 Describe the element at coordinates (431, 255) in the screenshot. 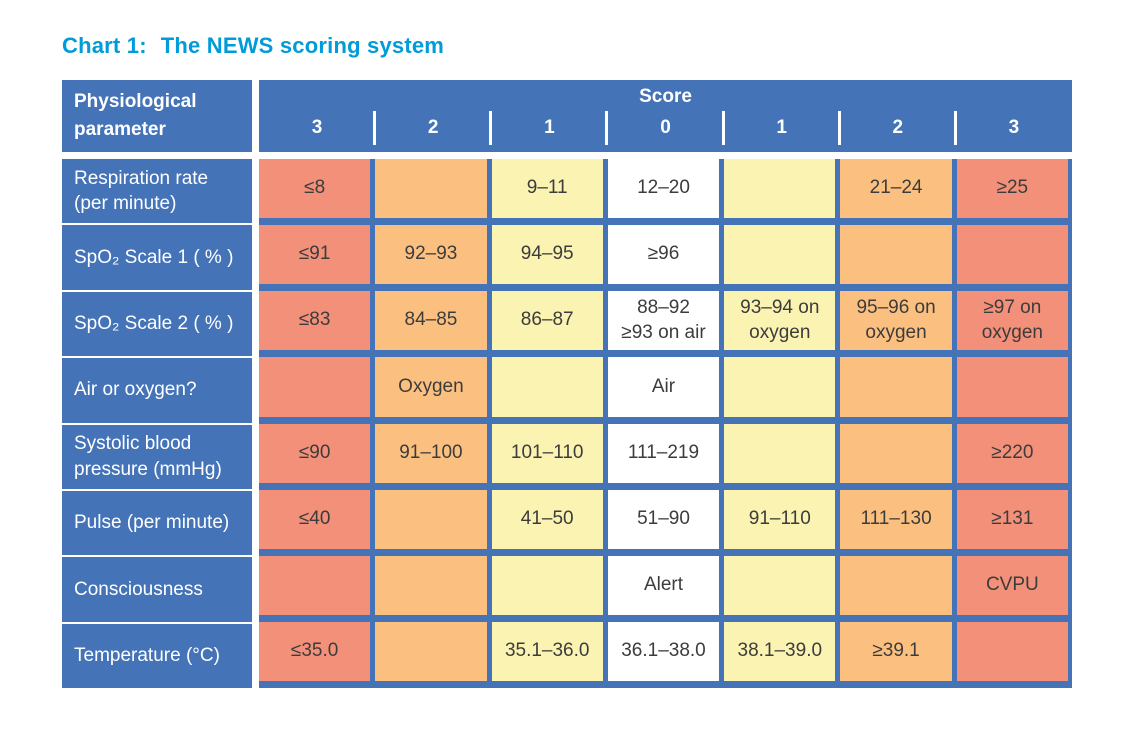

I see `score-cell: 92–93` at that location.